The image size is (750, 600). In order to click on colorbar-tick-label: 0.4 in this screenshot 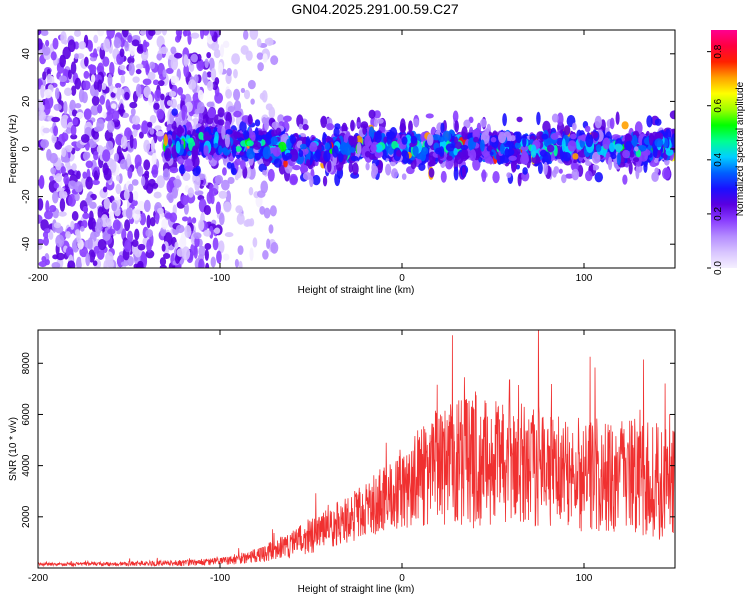, I will do `click(718, 159)`.